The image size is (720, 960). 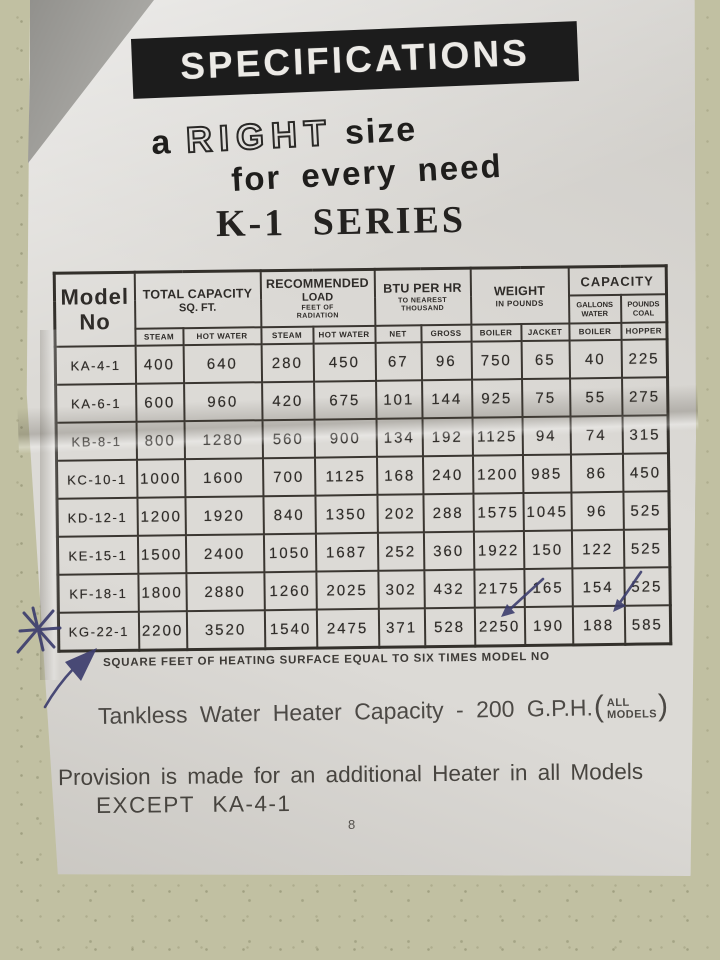 What do you see at coordinates (288, 401) in the screenshot?
I see `value-cell: 420` at bounding box center [288, 401].